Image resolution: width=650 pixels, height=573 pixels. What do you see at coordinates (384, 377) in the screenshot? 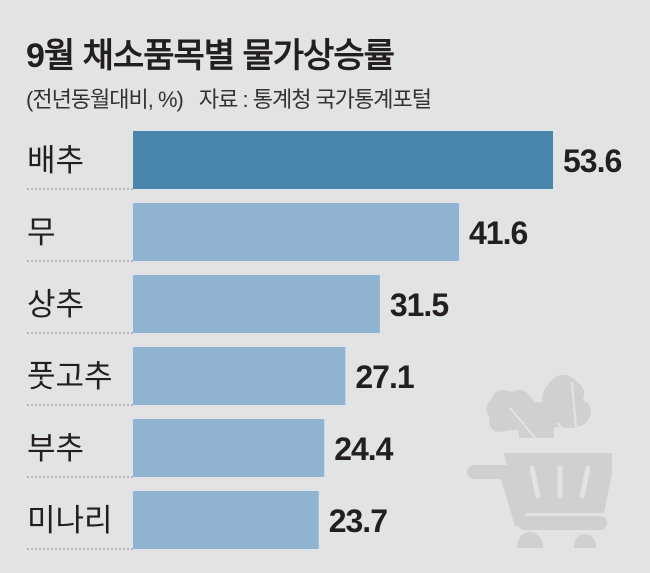
I see `value-label: 27.1` at bounding box center [384, 377].